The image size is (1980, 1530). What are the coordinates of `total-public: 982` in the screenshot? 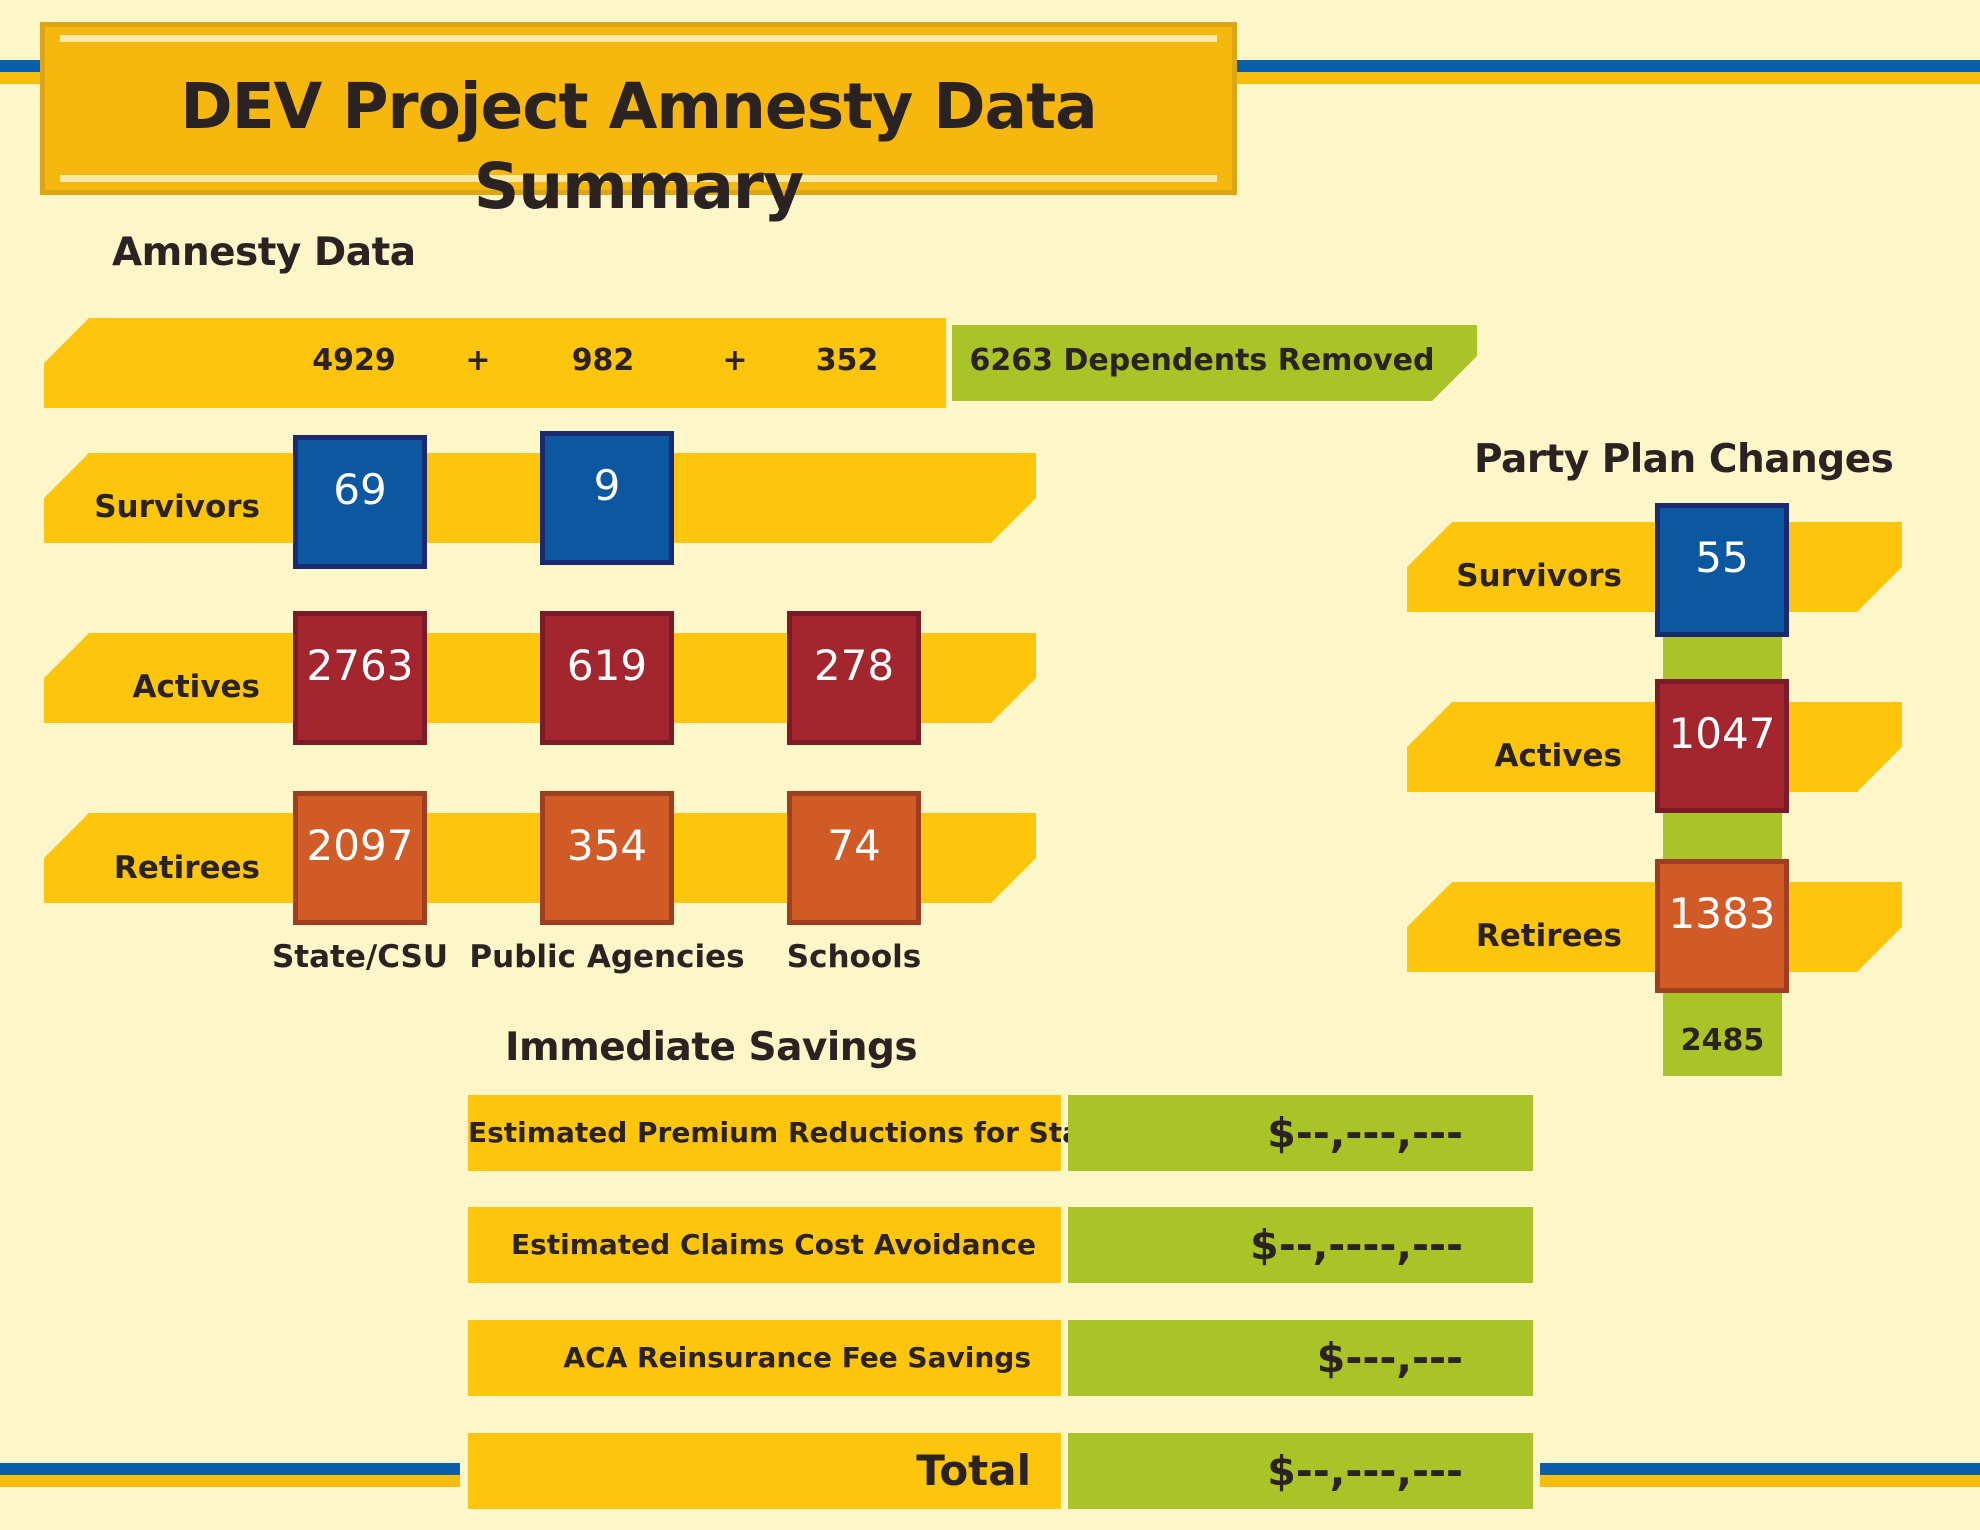 It's located at (603, 360).